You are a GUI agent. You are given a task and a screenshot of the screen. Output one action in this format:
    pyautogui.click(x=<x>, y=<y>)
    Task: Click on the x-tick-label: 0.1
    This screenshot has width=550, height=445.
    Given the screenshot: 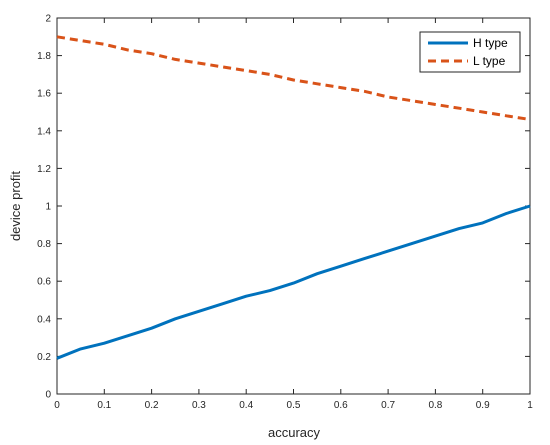 What is the action you would take?
    pyautogui.click(x=104, y=405)
    